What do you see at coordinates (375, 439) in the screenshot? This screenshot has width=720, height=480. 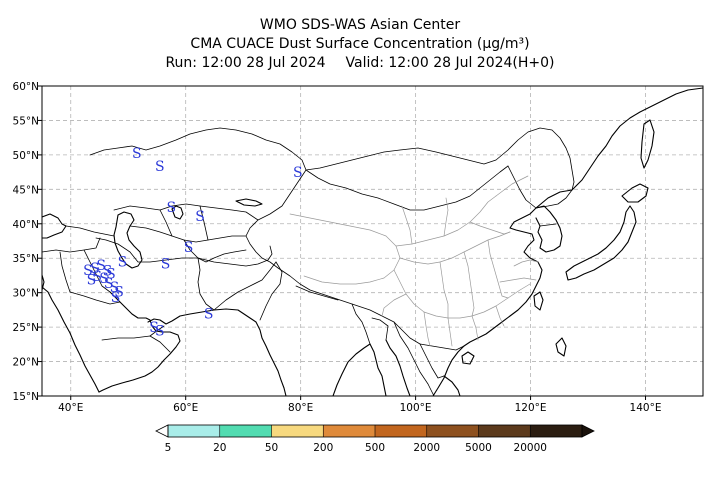 I see `colorbar: 5 20 50 200 500 2000 5000 20000` at bounding box center [375, 439].